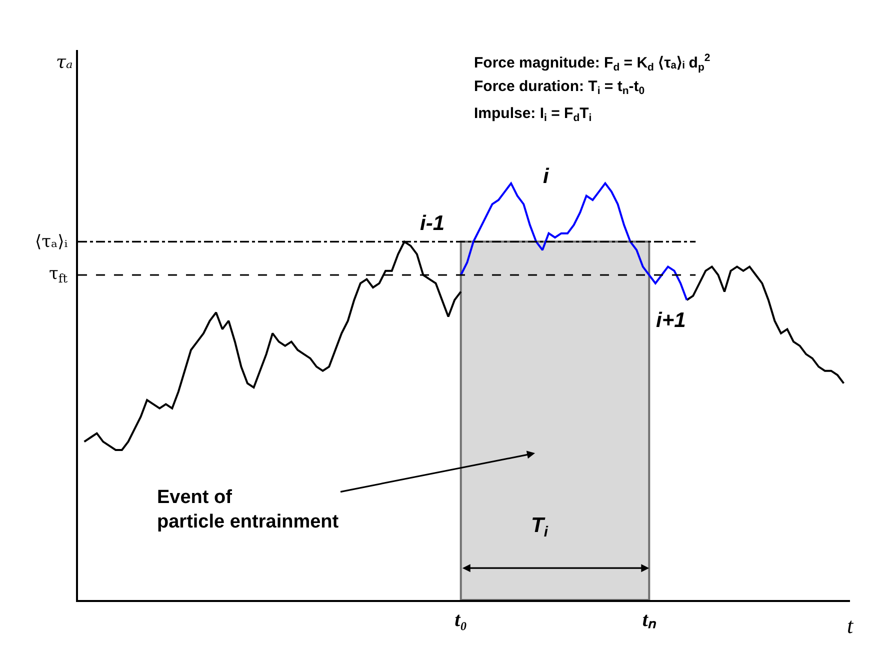 The width and height of the screenshot is (869, 654). Describe the element at coordinates (540, 527) in the screenshot. I see `annotation: T$_{i}$` at that location.